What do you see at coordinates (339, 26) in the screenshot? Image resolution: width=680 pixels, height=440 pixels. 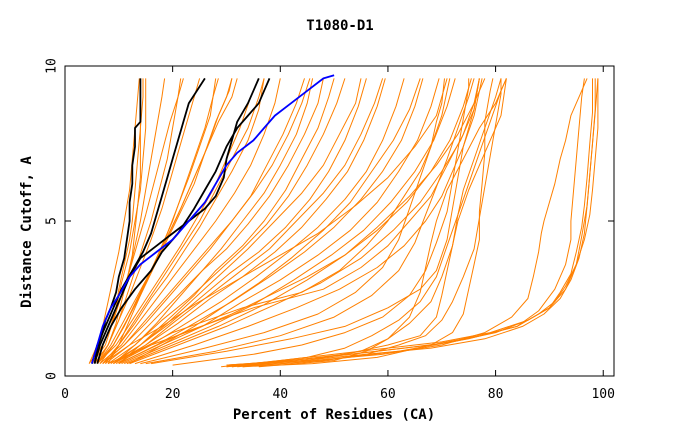 I see `chart-title: T1080-D1` at bounding box center [339, 26].